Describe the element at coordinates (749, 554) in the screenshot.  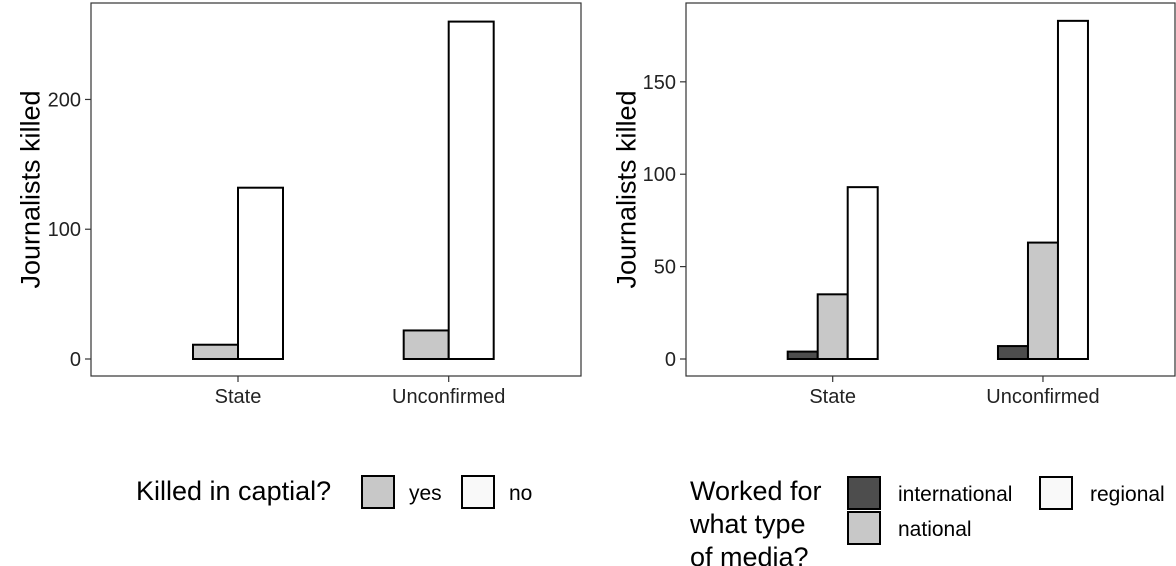
I see `legend-title-line: of media?` at that location.